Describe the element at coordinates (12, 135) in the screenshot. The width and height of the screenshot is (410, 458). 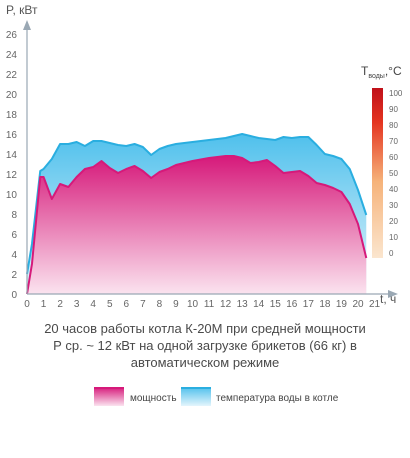
I see `y-tick-label: 16` at that location.